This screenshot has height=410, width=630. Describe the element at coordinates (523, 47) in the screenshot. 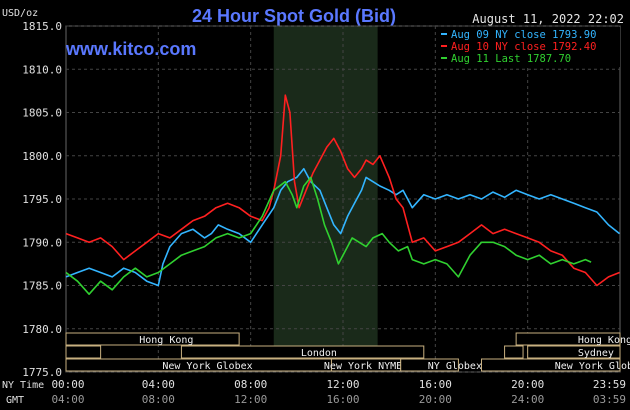

I see `legend-entry: Aug 10 NY close 1792.40` at that location.